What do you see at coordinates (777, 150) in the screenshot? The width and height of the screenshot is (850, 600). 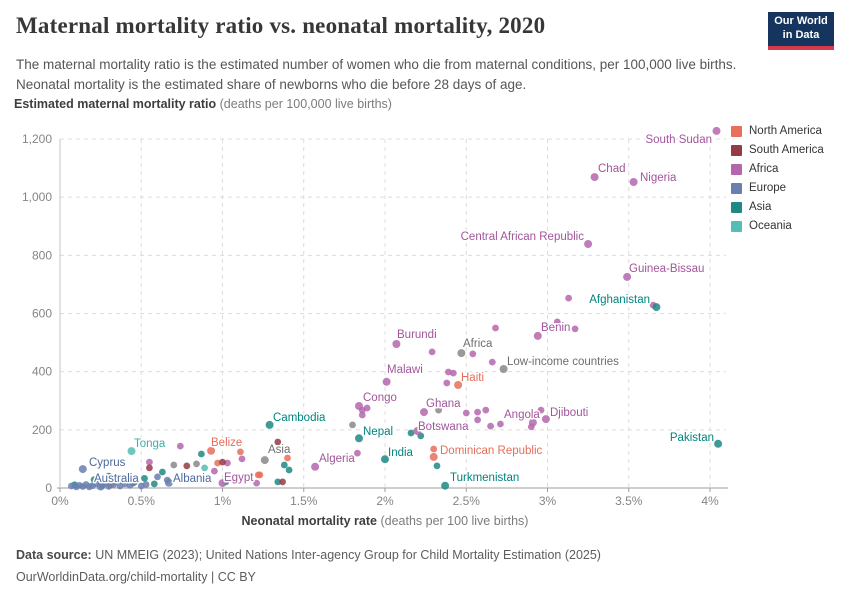 I see `legend-item-south-america: South America` at bounding box center [777, 150].